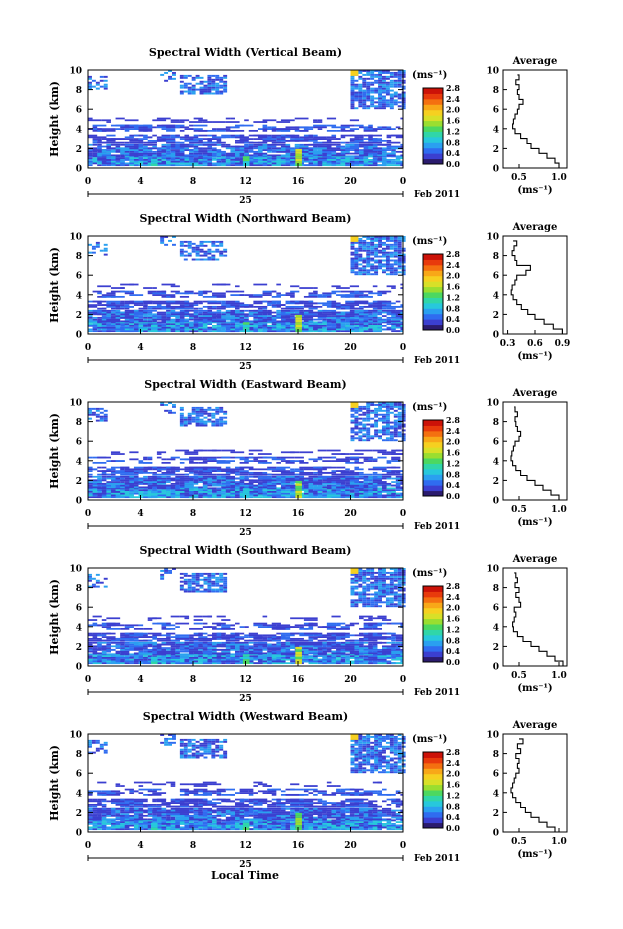 Image resolution: width=623 pixels, height=929 pixels. I want to click on x-tick-label: 20, so click(350, 182).